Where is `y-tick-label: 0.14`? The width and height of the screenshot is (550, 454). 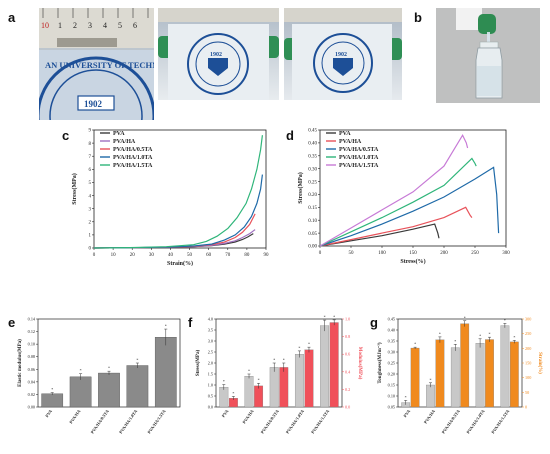
y-tick-label: 0.14 is located at coordinates (32, 319).